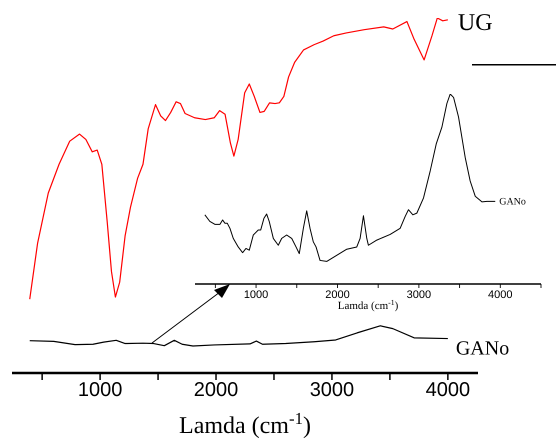 This screenshot has height=443, width=556. I want to click on x-tick-label: 2000, so click(216, 390).